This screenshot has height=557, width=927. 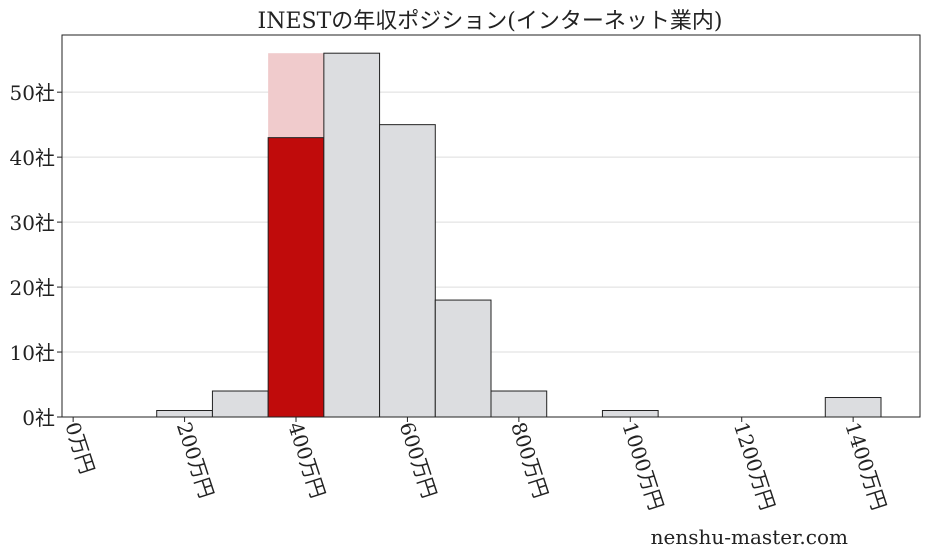 What do you see at coordinates (296, 277) in the screenshot?
I see `bar-highlight` at bounding box center [296, 277].